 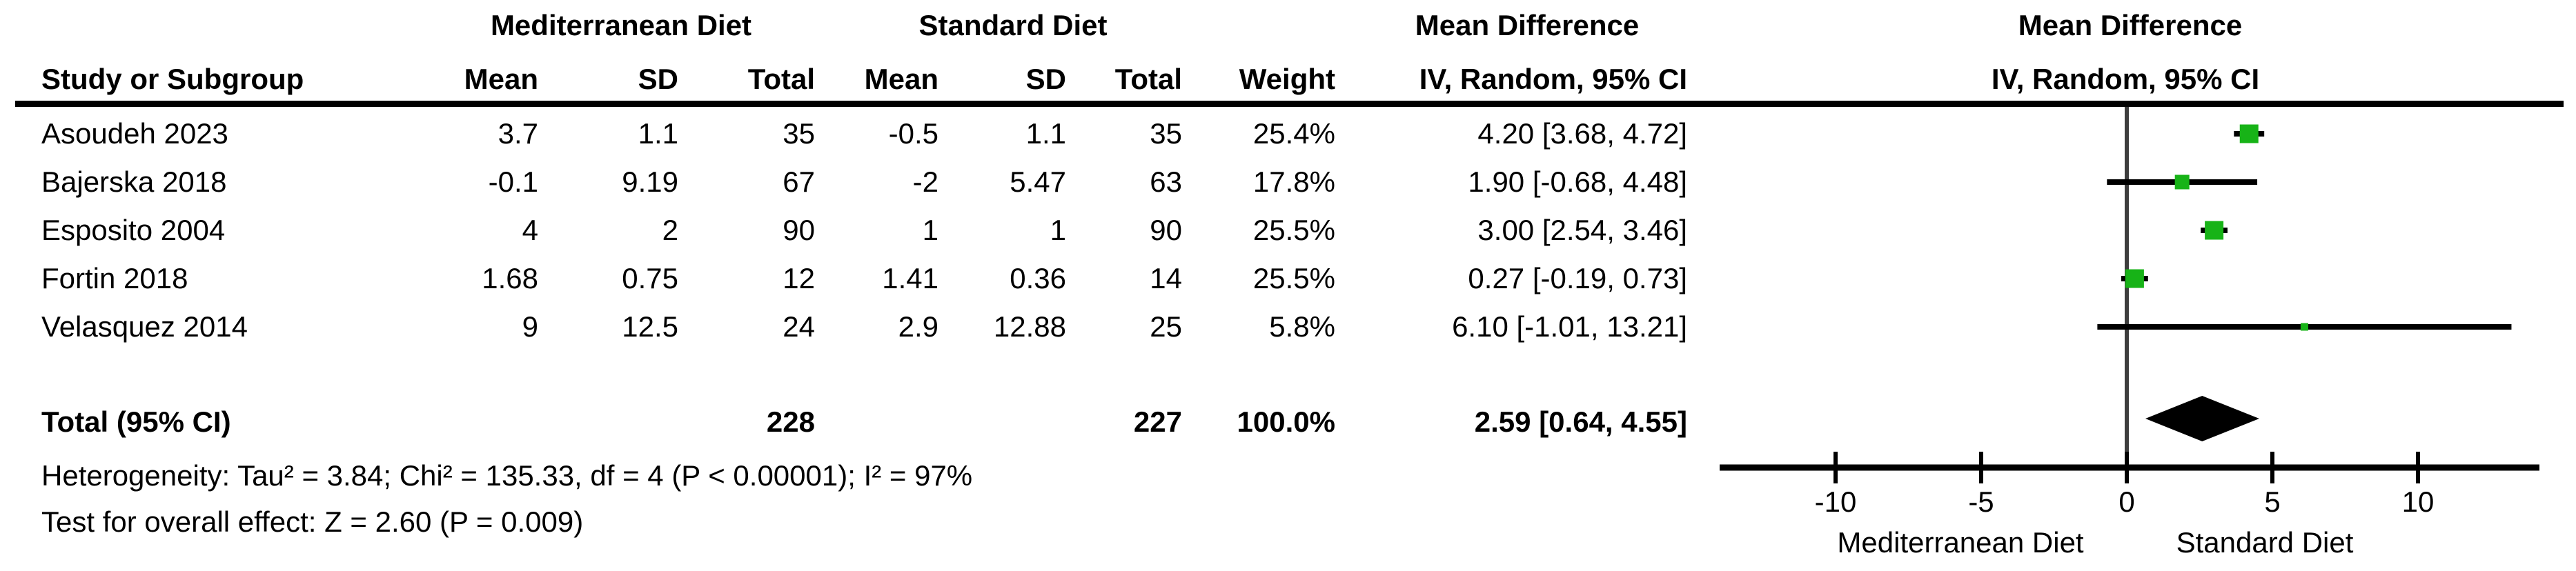 What do you see at coordinates (134, 182) in the screenshot?
I see `study-name: Bajerska 2018` at bounding box center [134, 182].